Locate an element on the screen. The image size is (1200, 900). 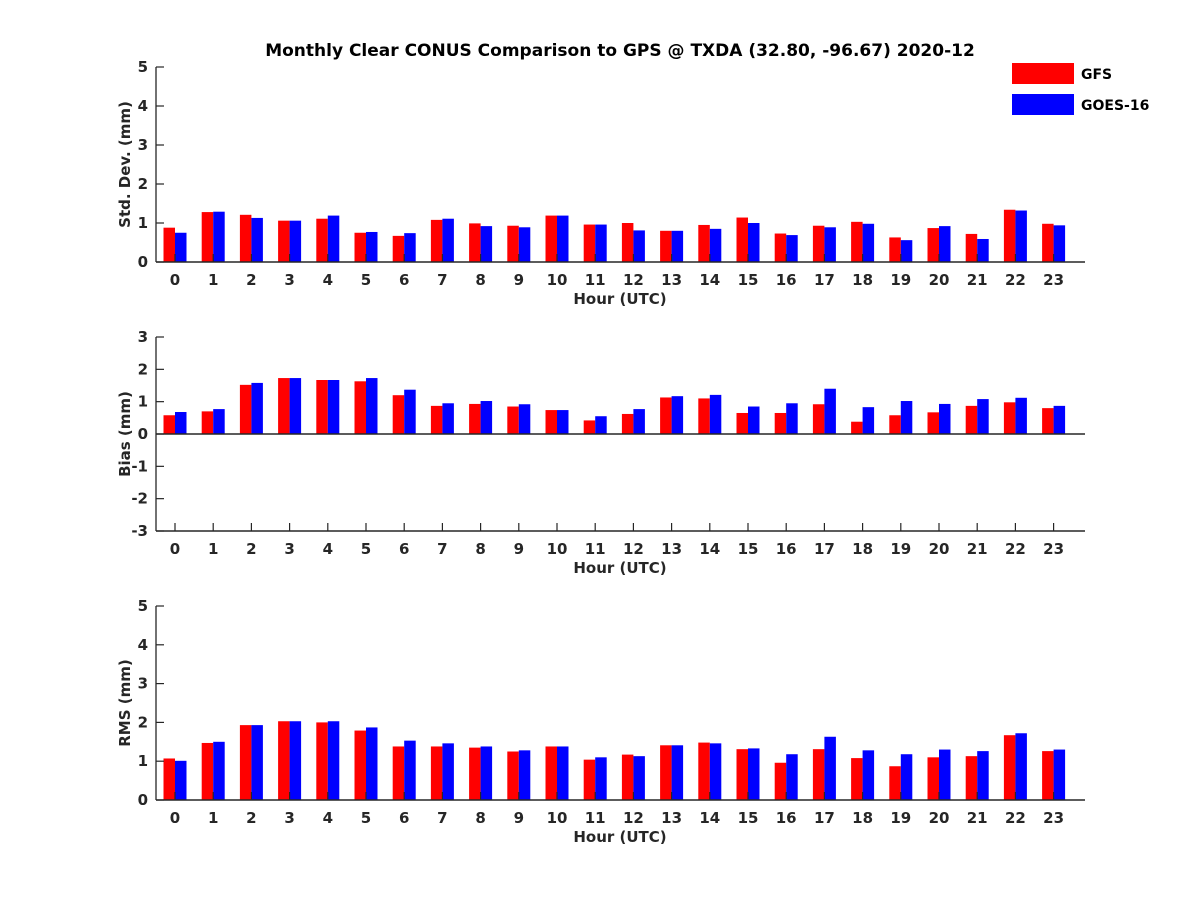
x-tick-label: 12 is located at coordinates (633, 280).